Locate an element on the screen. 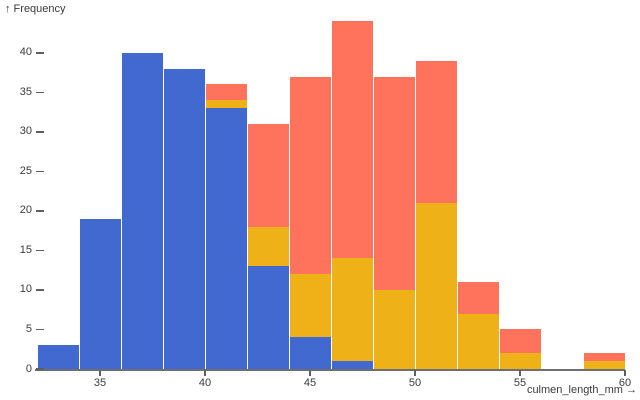 The image size is (640, 400). y-tick-label: 15 is located at coordinates (25, 249).